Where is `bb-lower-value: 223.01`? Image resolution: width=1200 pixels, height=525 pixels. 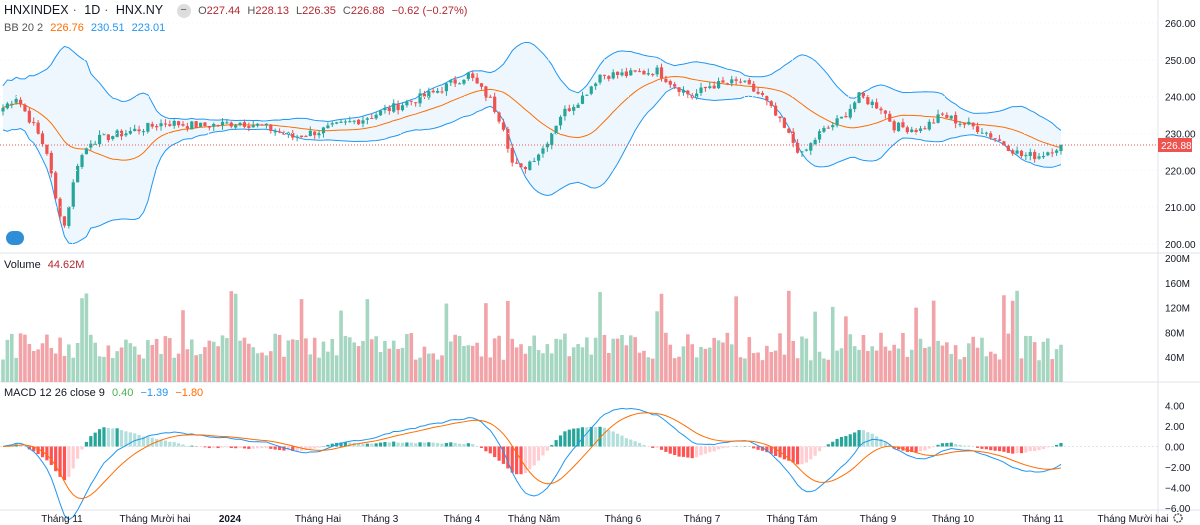
bb-lower-value: 223.01 is located at coordinates (148, 28).